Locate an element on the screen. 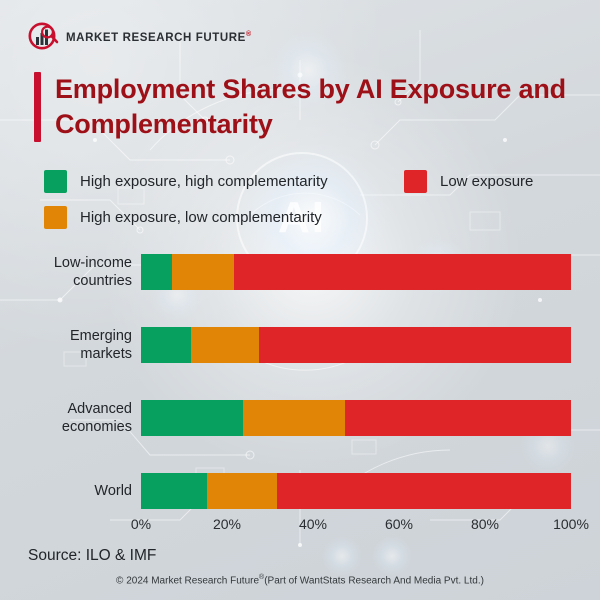 The height and width of the screenshot is (600, 600). legend-swatch-high-low is located at coordinates (55, 217).